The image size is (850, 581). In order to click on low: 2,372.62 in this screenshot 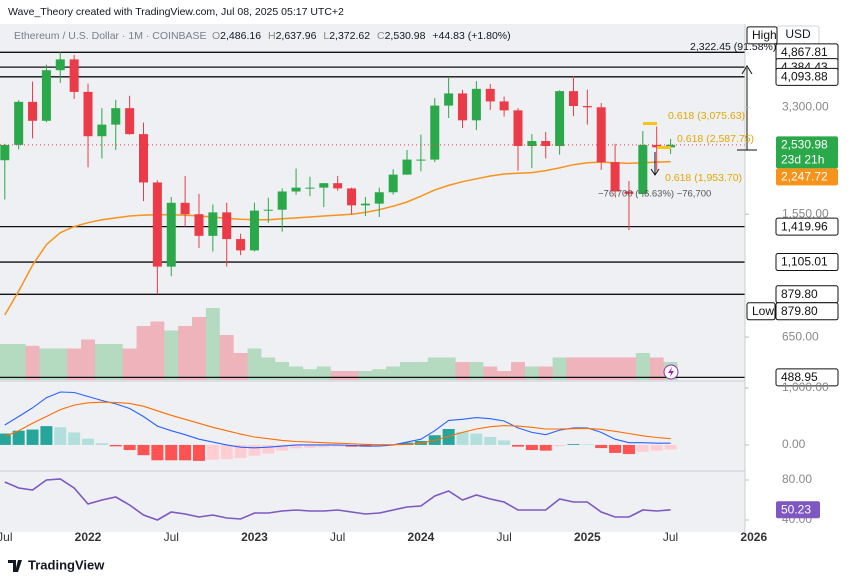, I will do `click(349, 36)`.